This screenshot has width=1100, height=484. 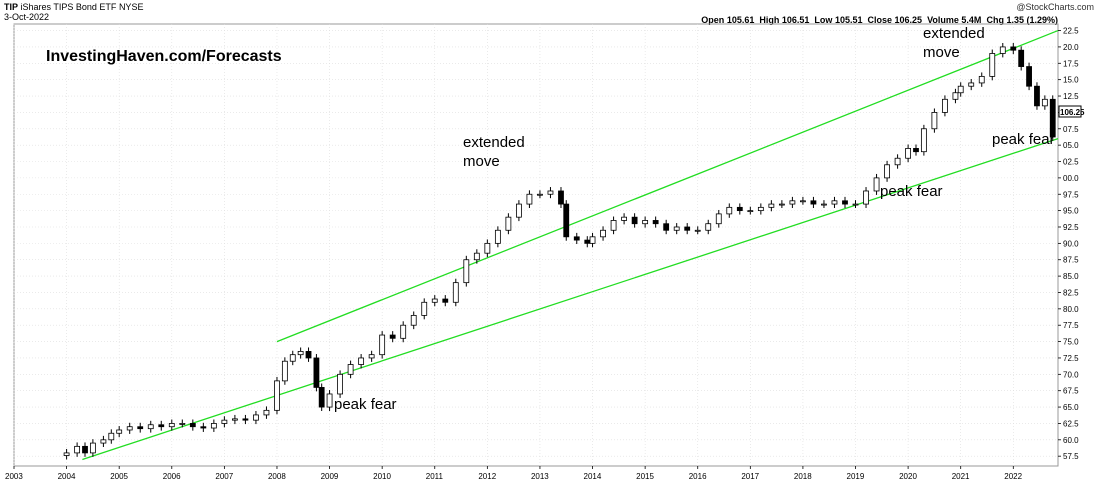 I want to click on x-tick-label: 2010, so click(x=382, y=476).